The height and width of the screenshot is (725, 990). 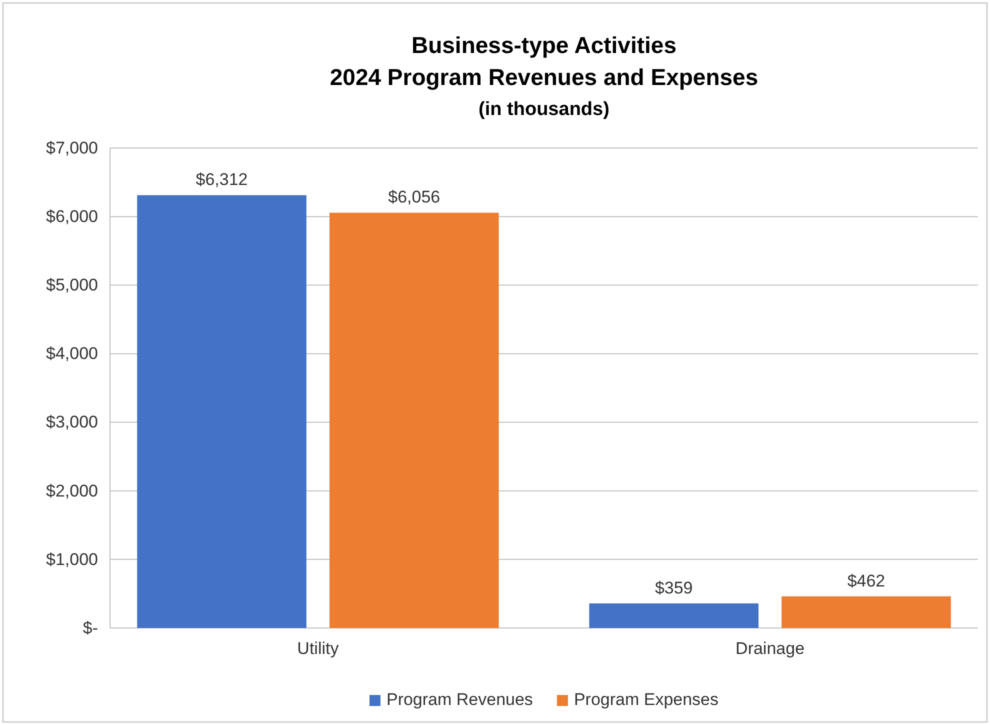 I want to click on x-tick-label: Utility, so click(x=318, y=648).